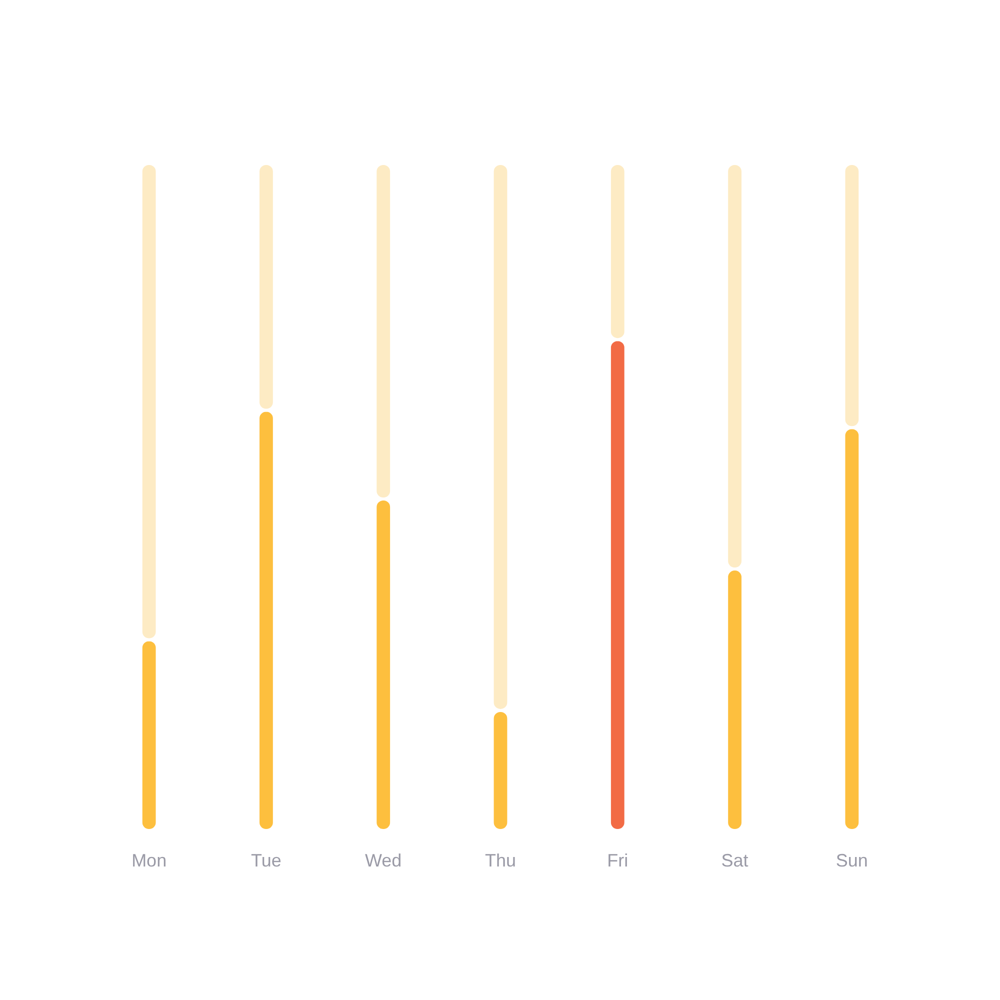 This screenshot has width=1000, height=1000. Describe the element at coordinates (734, 860) in the screenshot. I see `x-tick-label: Sat` at that location.